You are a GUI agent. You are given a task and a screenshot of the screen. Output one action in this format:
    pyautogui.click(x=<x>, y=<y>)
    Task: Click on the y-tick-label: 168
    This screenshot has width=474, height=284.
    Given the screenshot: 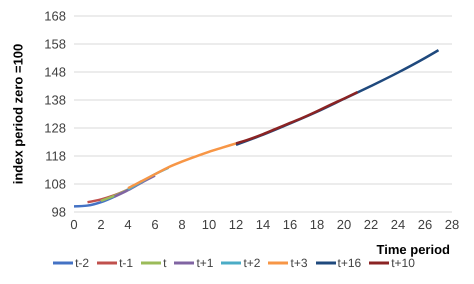 What is the action you would take?
    pyautogui.click(x=55, y=16)
    